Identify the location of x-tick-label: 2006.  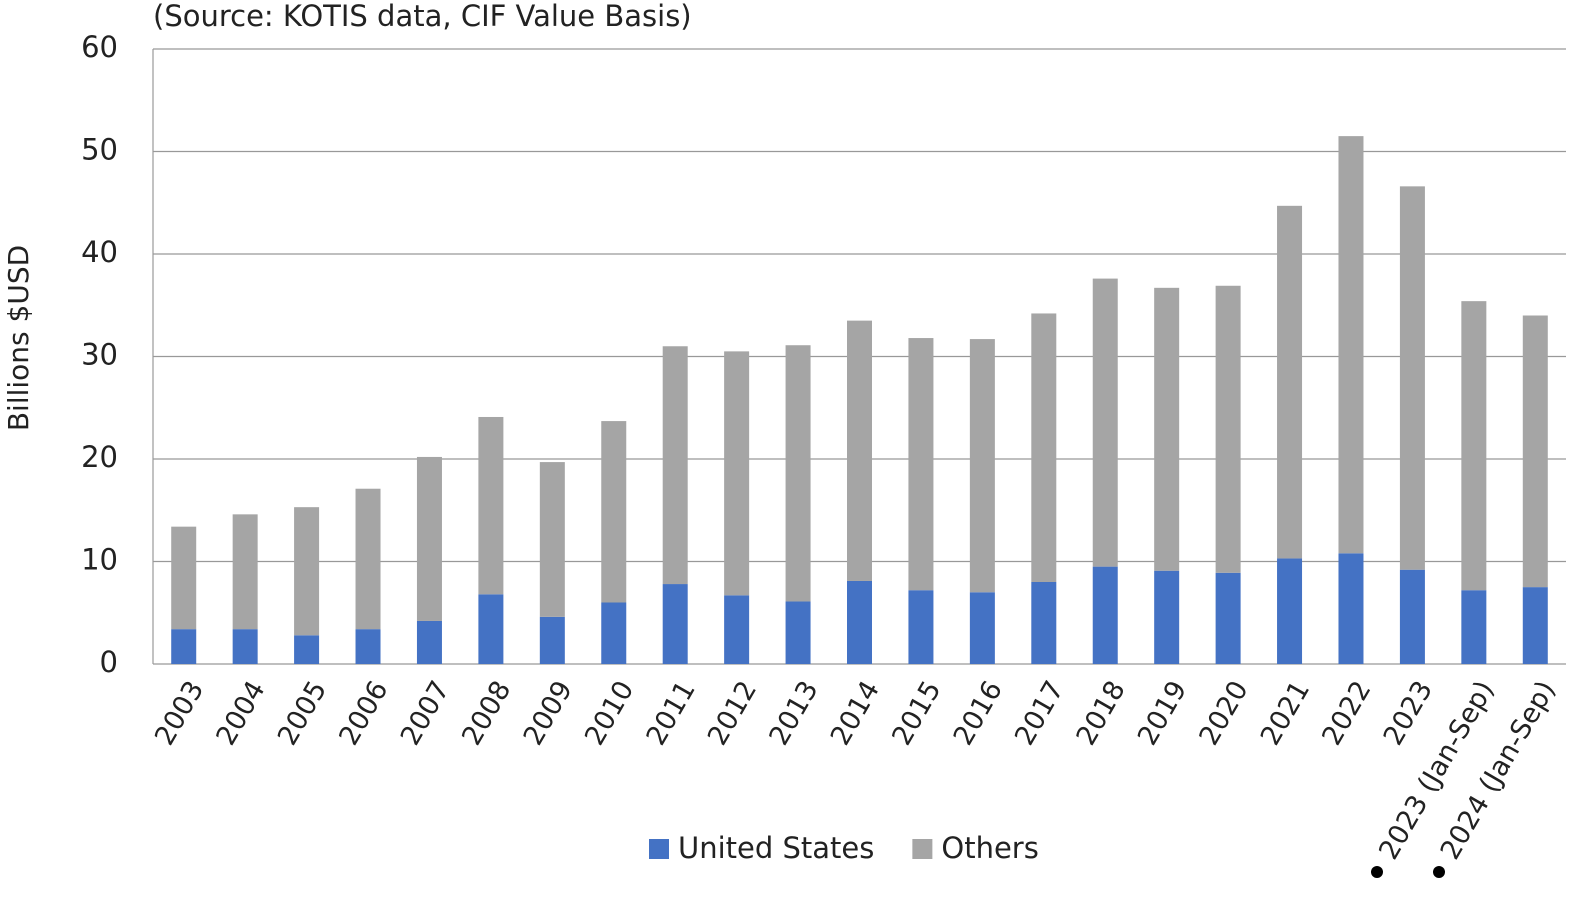
(363, 713).